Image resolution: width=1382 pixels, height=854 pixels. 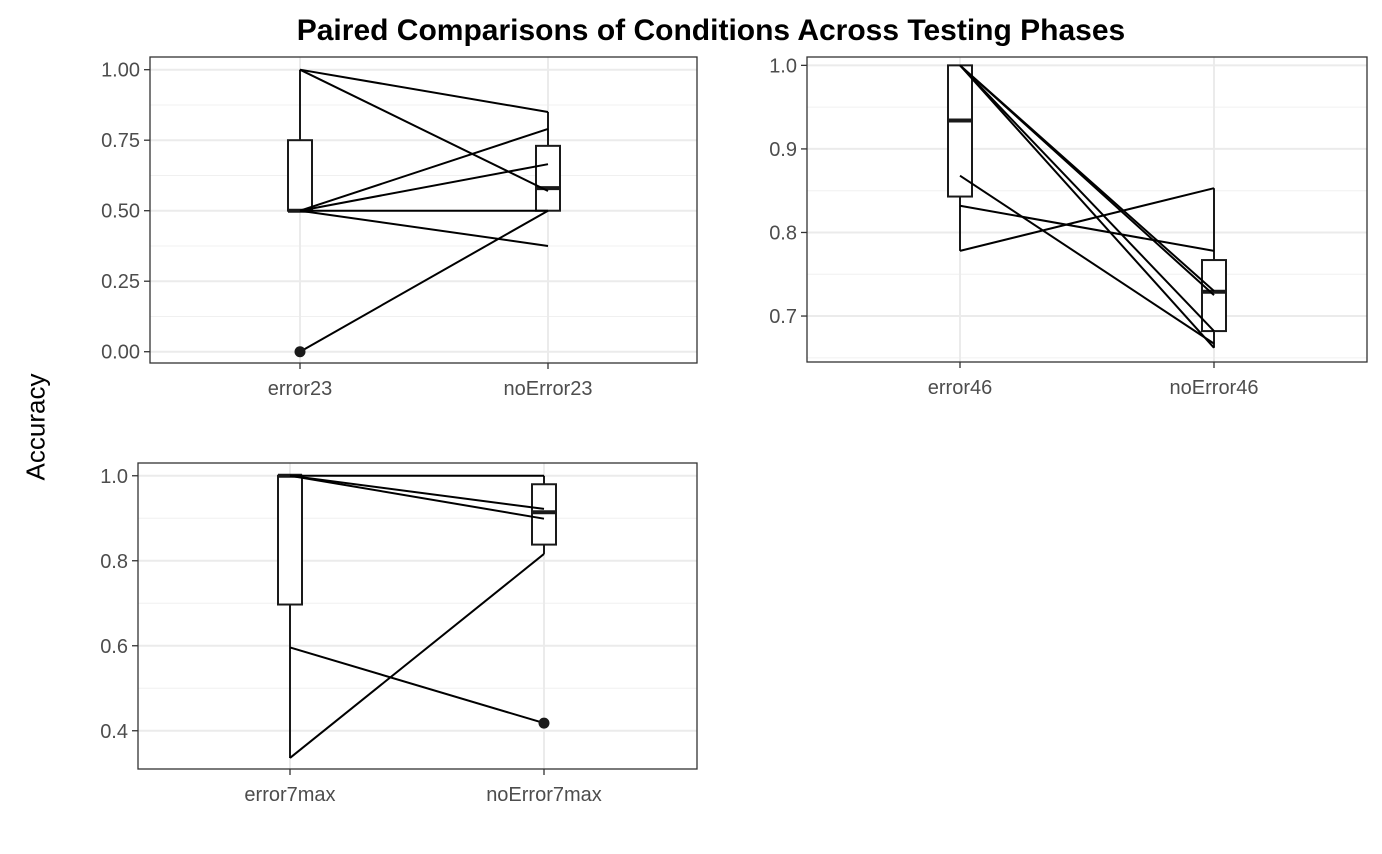 I want to click on y-tick-label: 0.7, so click(x=783, y=317).